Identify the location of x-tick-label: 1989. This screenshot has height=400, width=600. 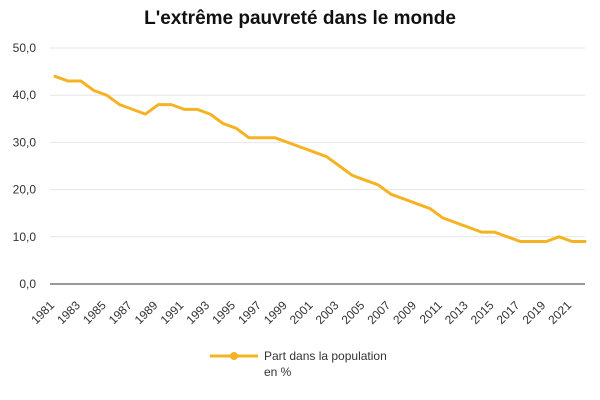
(146, 312).